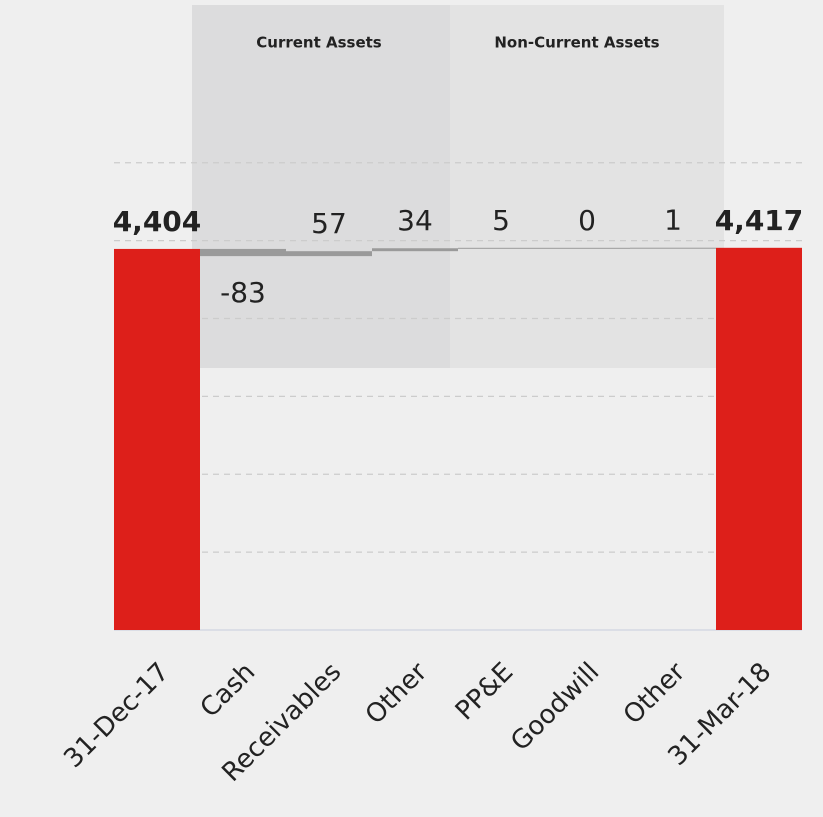 The image size is (823, 817). What do you see at coordinates (587, 220) in the screenshot?
I see `value-label: 0` at bounding box center [587, 220].